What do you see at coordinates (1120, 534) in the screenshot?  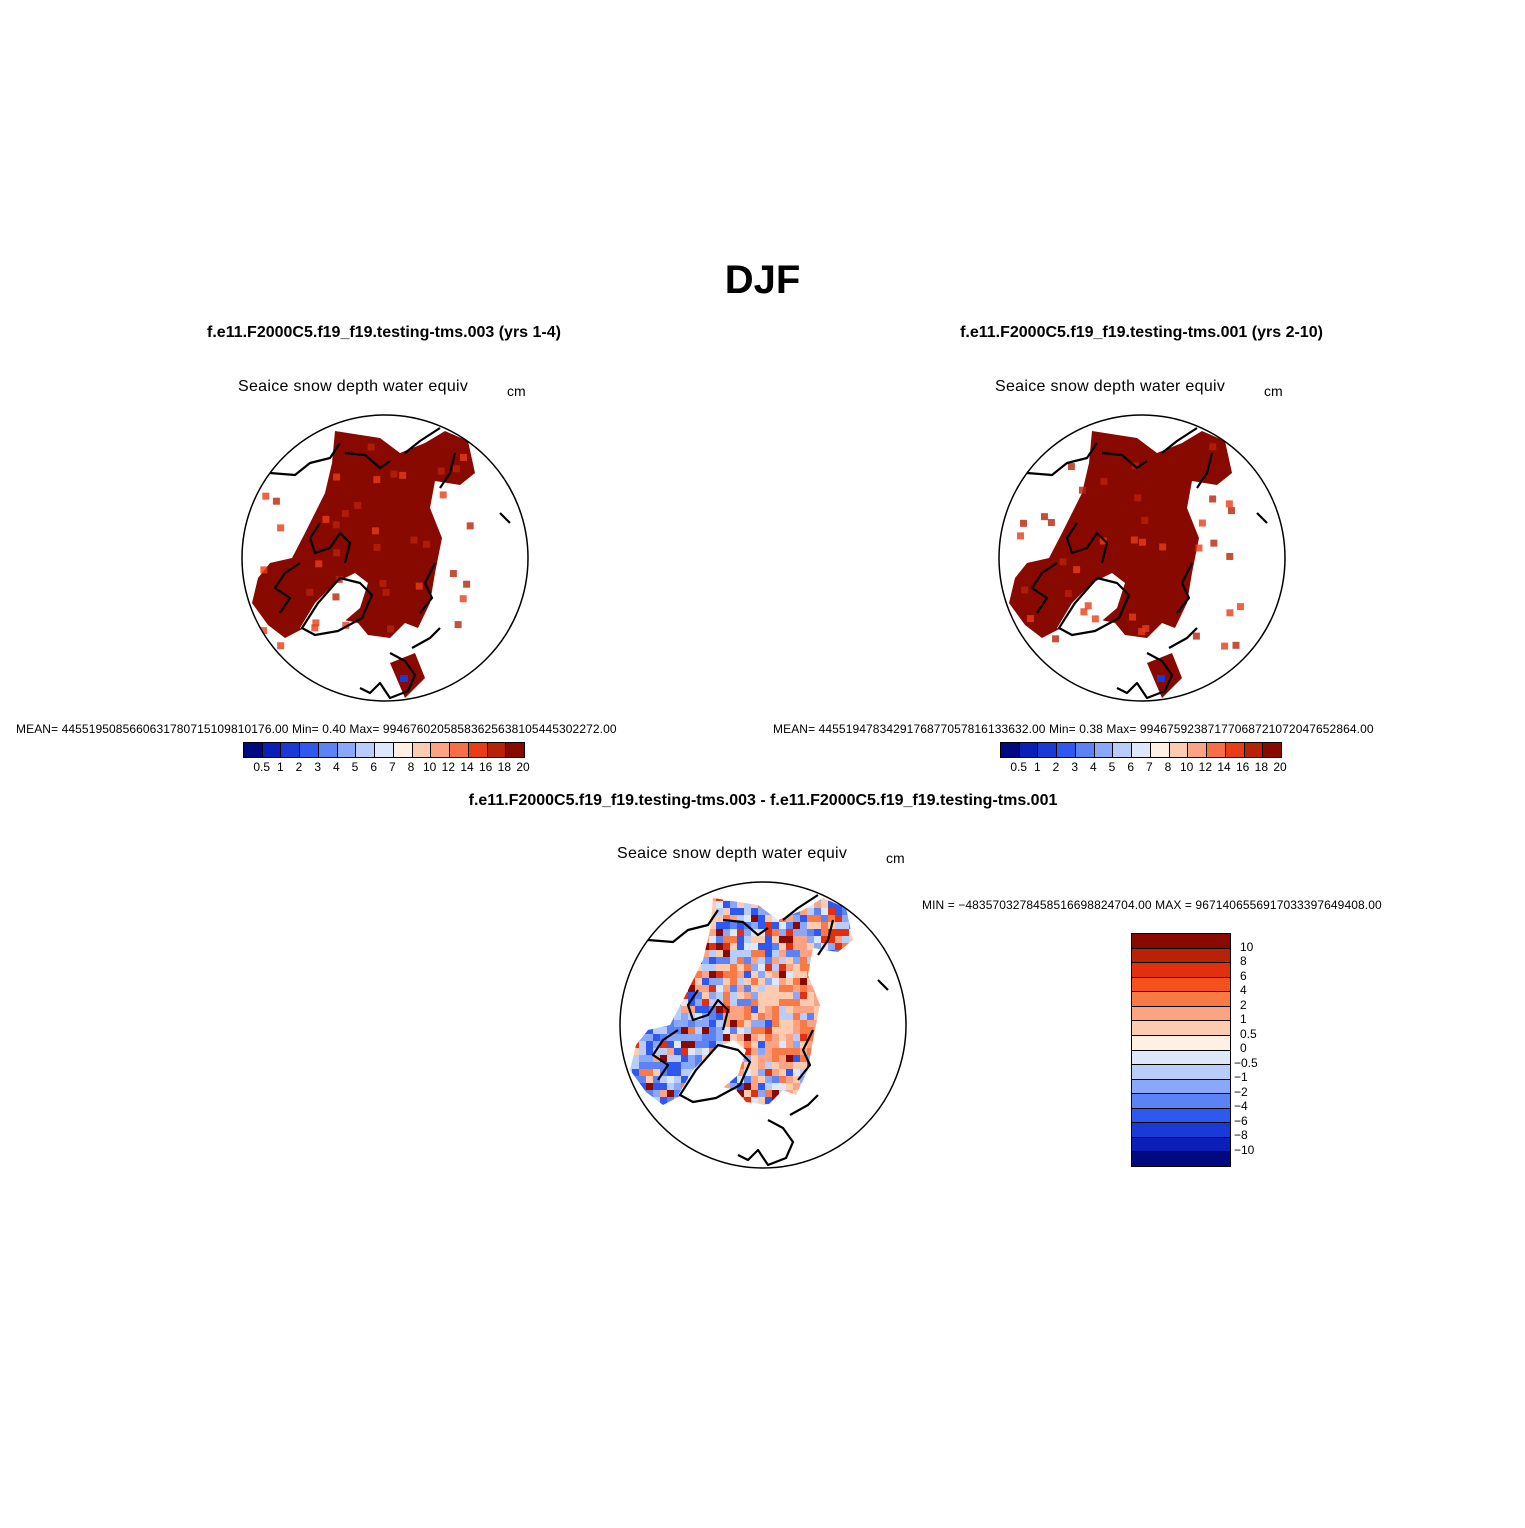 I see `sea-ice-snow-field` at bounding box center [1120, 534].